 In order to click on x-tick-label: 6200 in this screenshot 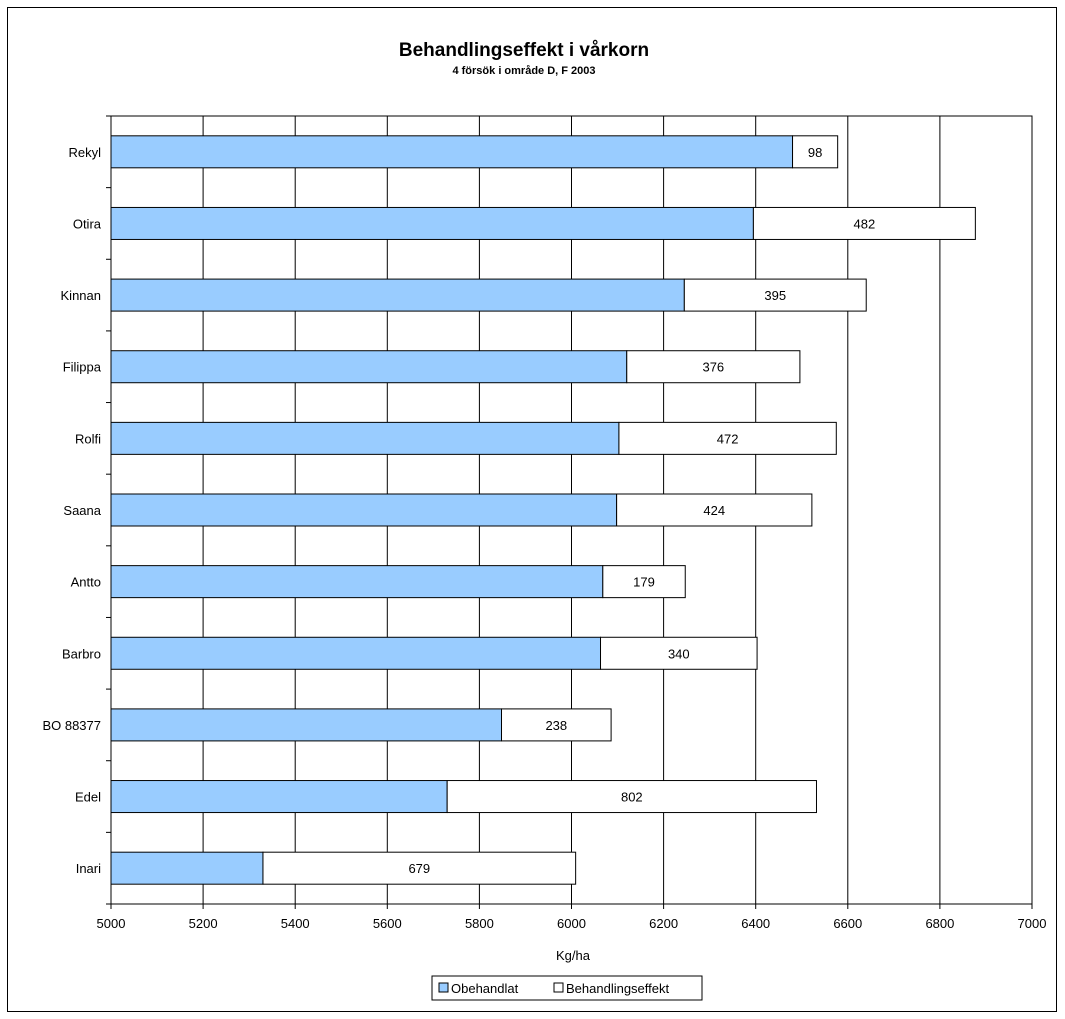, I will do `click(663, 923)`.